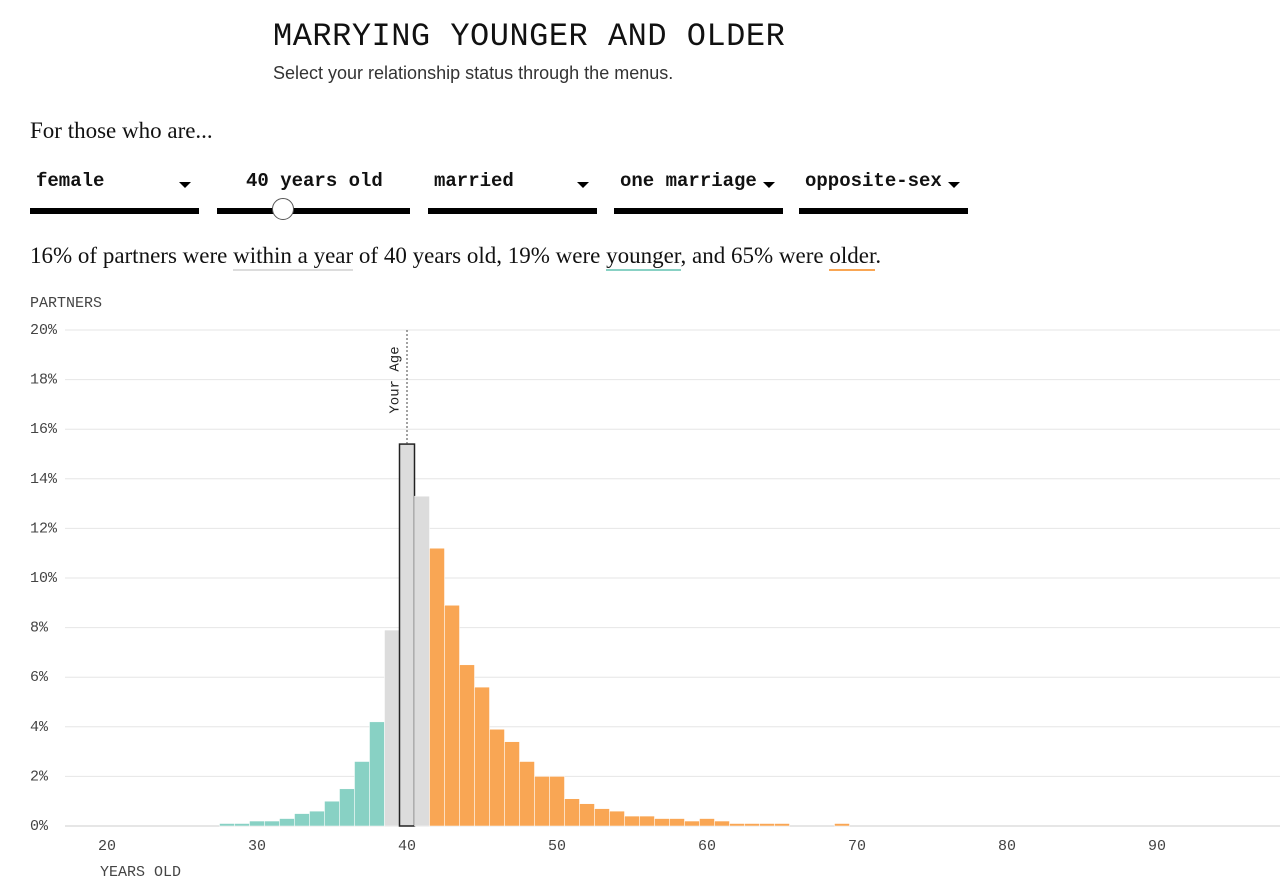 The image size is (1280, 890). Describe the element at coordinates (314, 181) in the screenshot. I see `slider-label: 40 years old` at that location.